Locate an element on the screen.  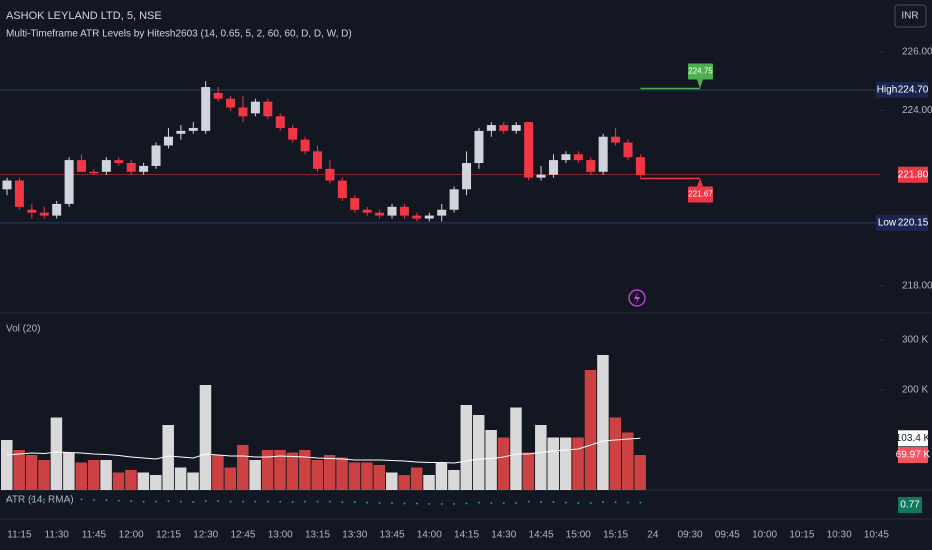
alert-bolt is located at coordinates (637, 298).